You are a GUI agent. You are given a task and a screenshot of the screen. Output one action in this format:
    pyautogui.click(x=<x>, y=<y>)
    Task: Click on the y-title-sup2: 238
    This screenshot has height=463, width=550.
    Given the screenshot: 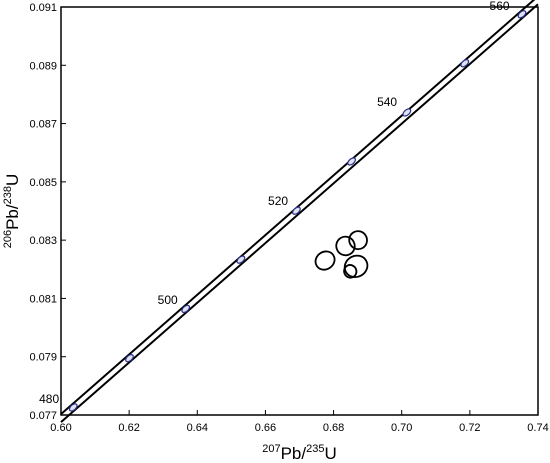 What is the action you would take?
    pyautogui.click(x=8, y=195)
    